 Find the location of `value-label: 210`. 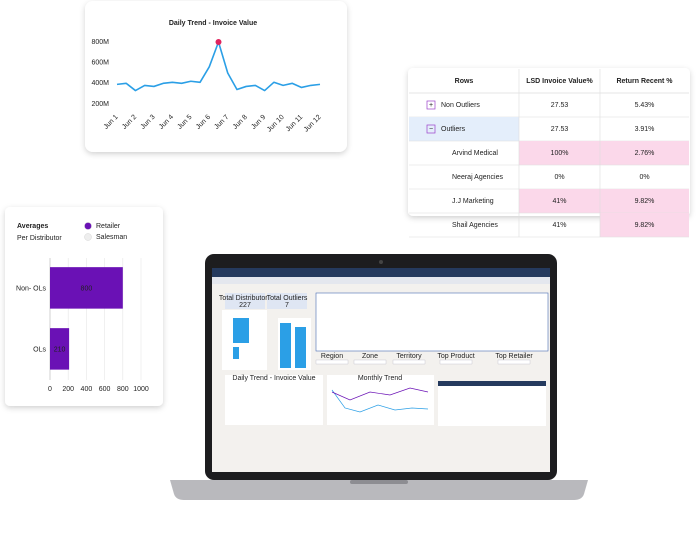

value-label: 210 is located at coordinates (60, 349).